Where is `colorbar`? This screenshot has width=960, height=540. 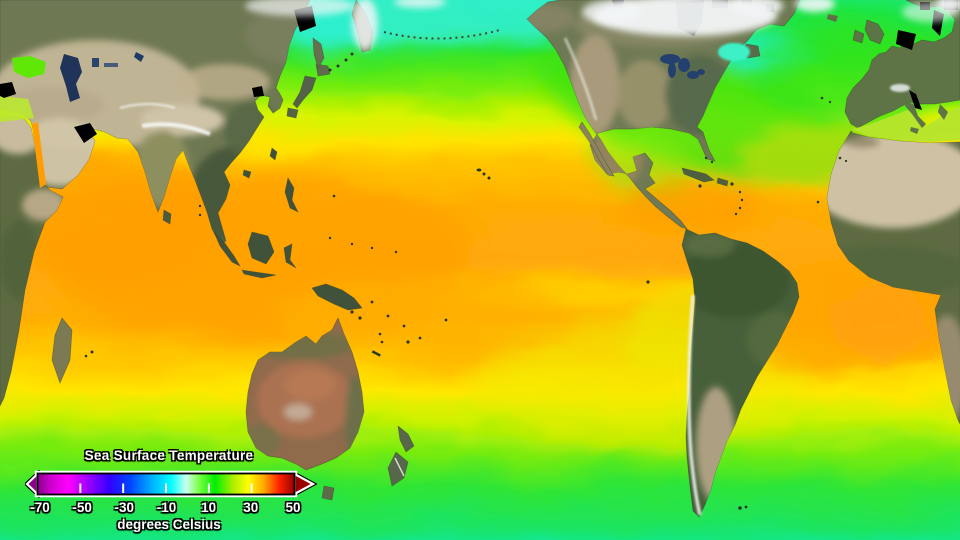 colorbar is located at coordinates (171, 484).